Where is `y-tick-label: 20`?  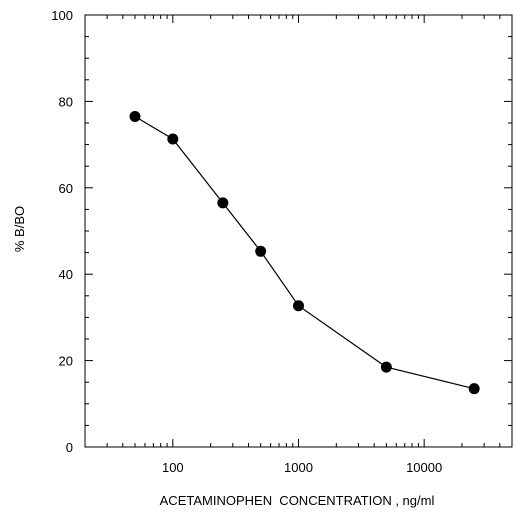 y-tick-label: 20 is located at coordinates (66, 361).